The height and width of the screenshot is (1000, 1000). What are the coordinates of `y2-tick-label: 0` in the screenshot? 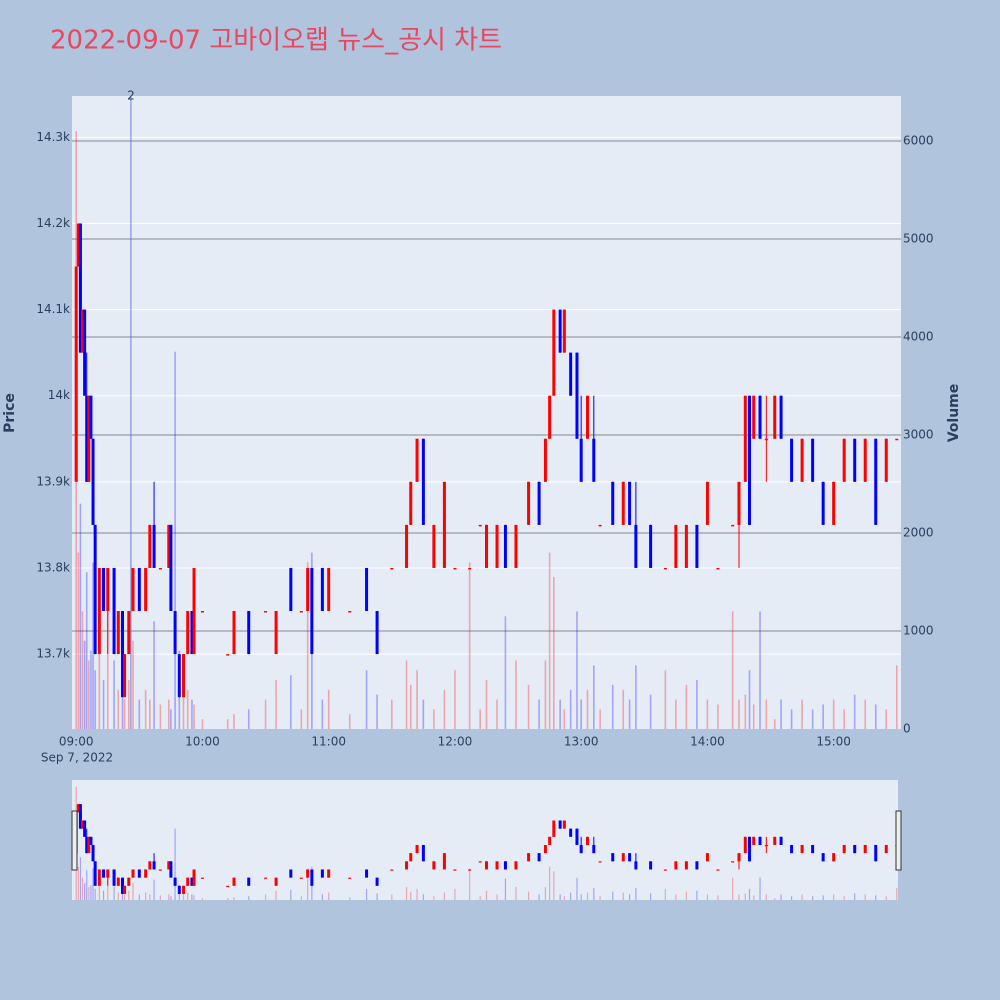 It's located at (907, 729).